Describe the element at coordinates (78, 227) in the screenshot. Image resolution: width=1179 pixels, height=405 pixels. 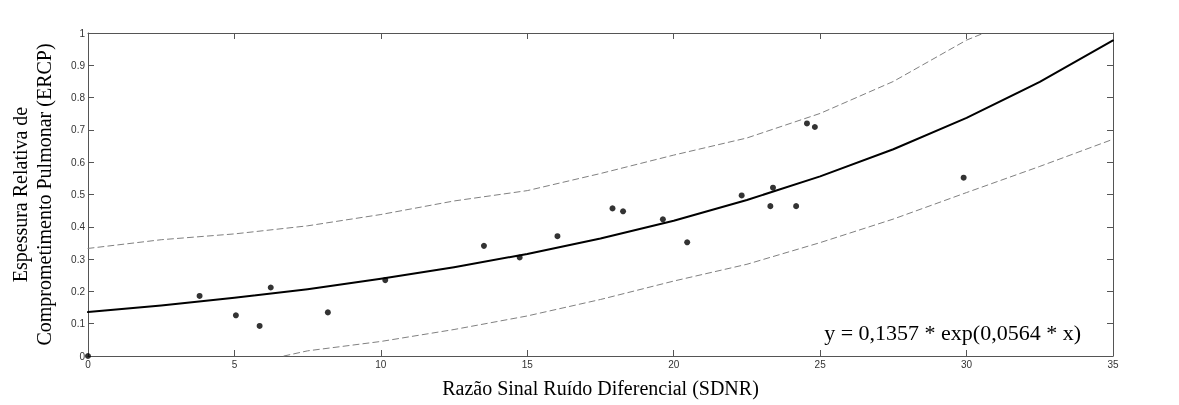
I see `y-tick-label: 0.4` at that location.